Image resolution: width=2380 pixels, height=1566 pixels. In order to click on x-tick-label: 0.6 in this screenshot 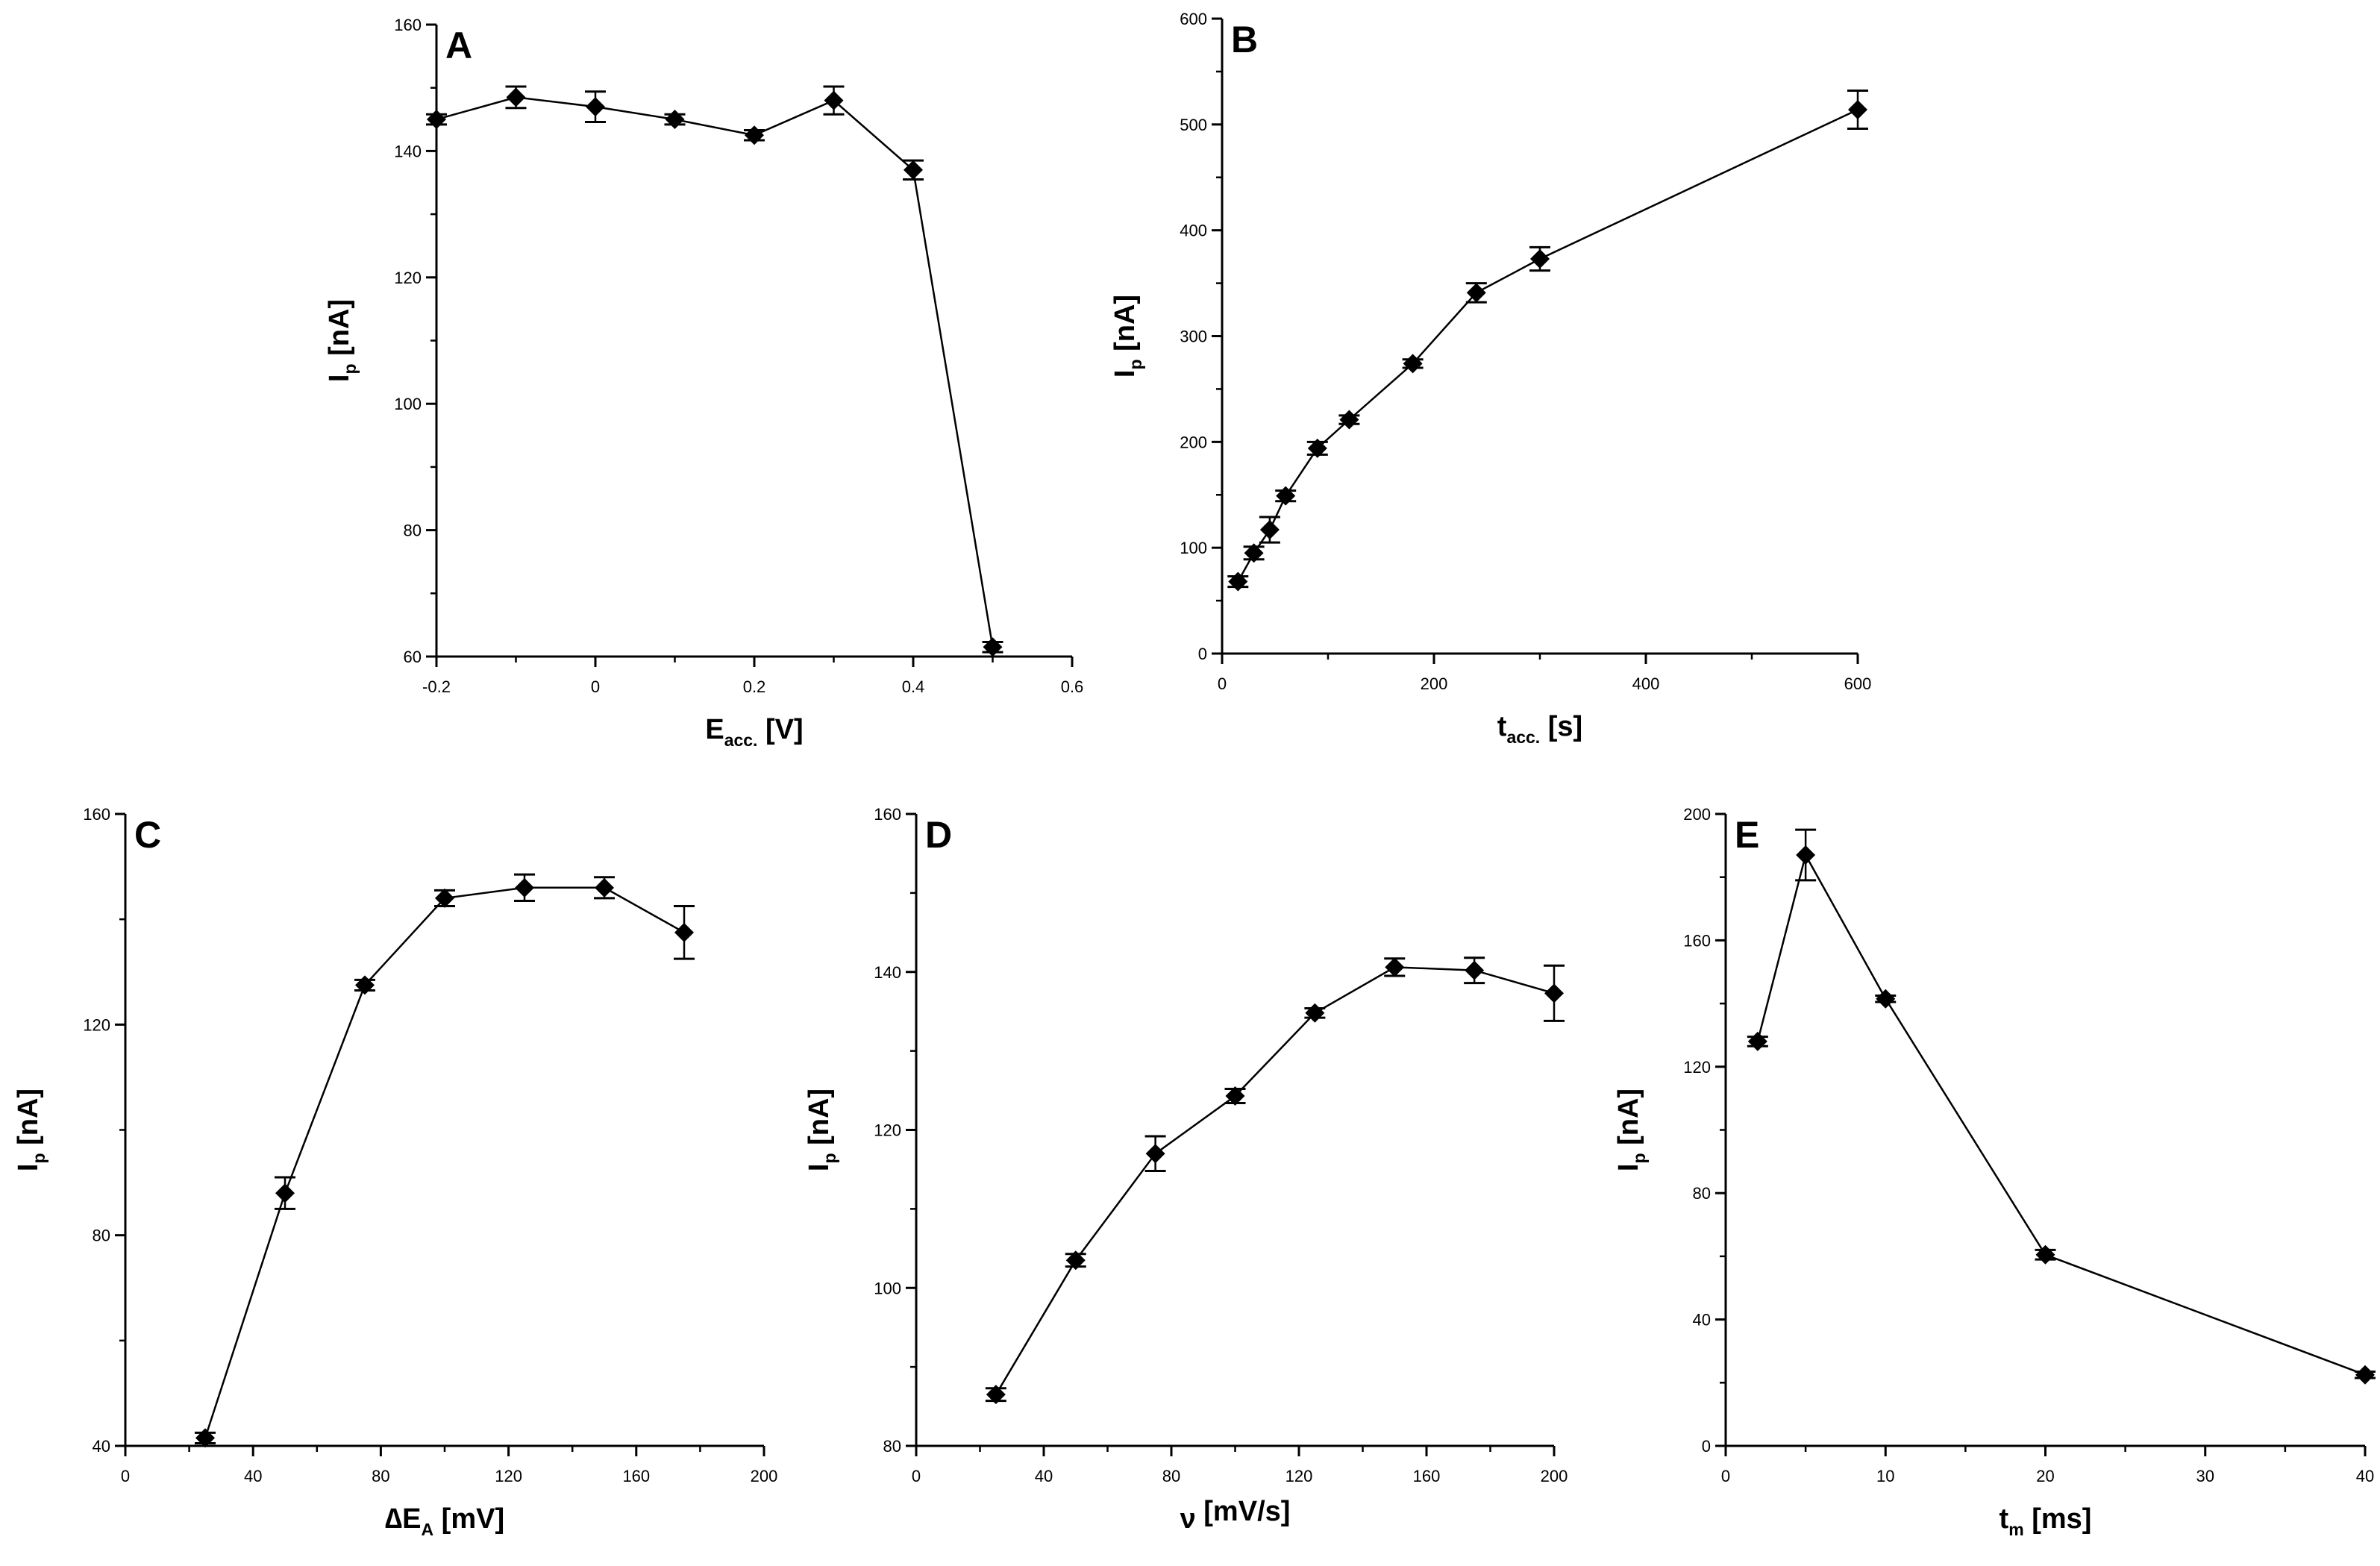, I will do `click(1072, 686)`.